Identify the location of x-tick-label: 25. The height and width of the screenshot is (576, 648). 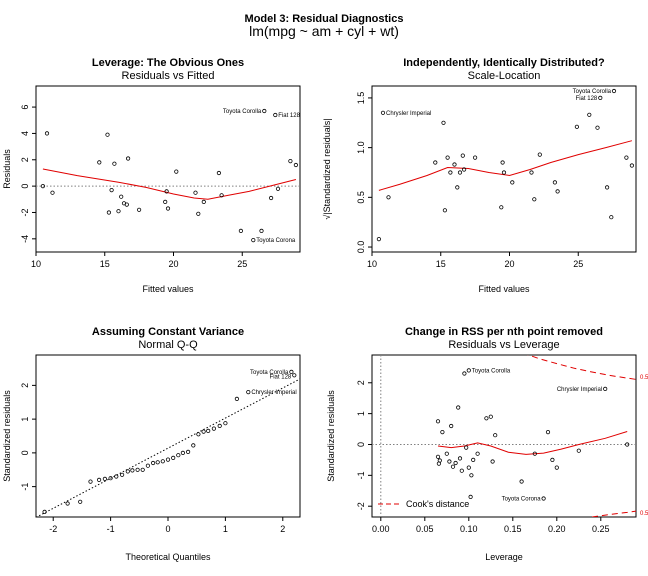
(578, 264).